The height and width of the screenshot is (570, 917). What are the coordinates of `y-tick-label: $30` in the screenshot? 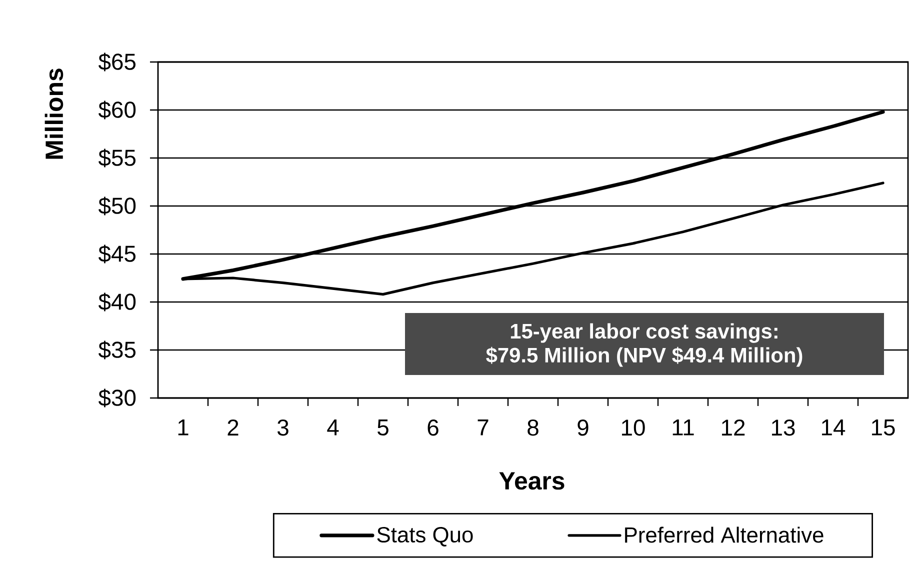 It's located at (117, 398).